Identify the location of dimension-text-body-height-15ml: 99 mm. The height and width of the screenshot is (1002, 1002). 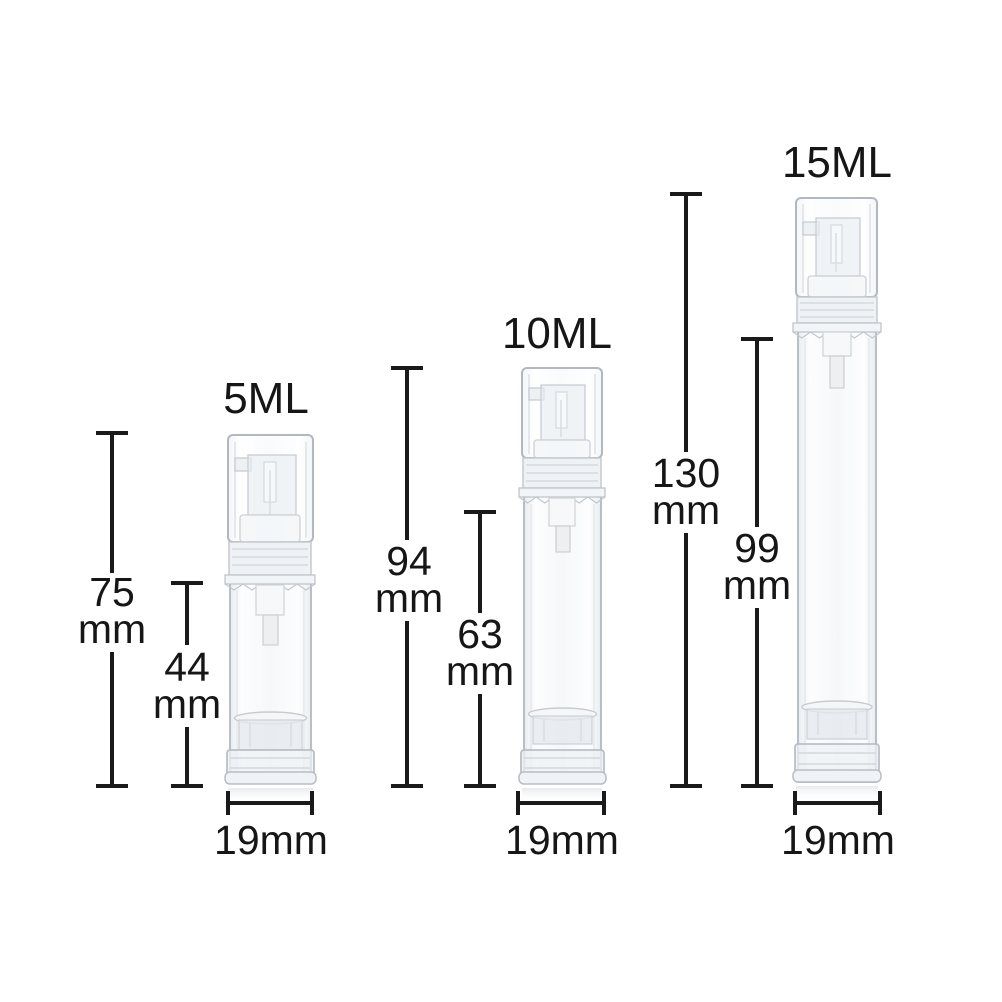
(757, 566).